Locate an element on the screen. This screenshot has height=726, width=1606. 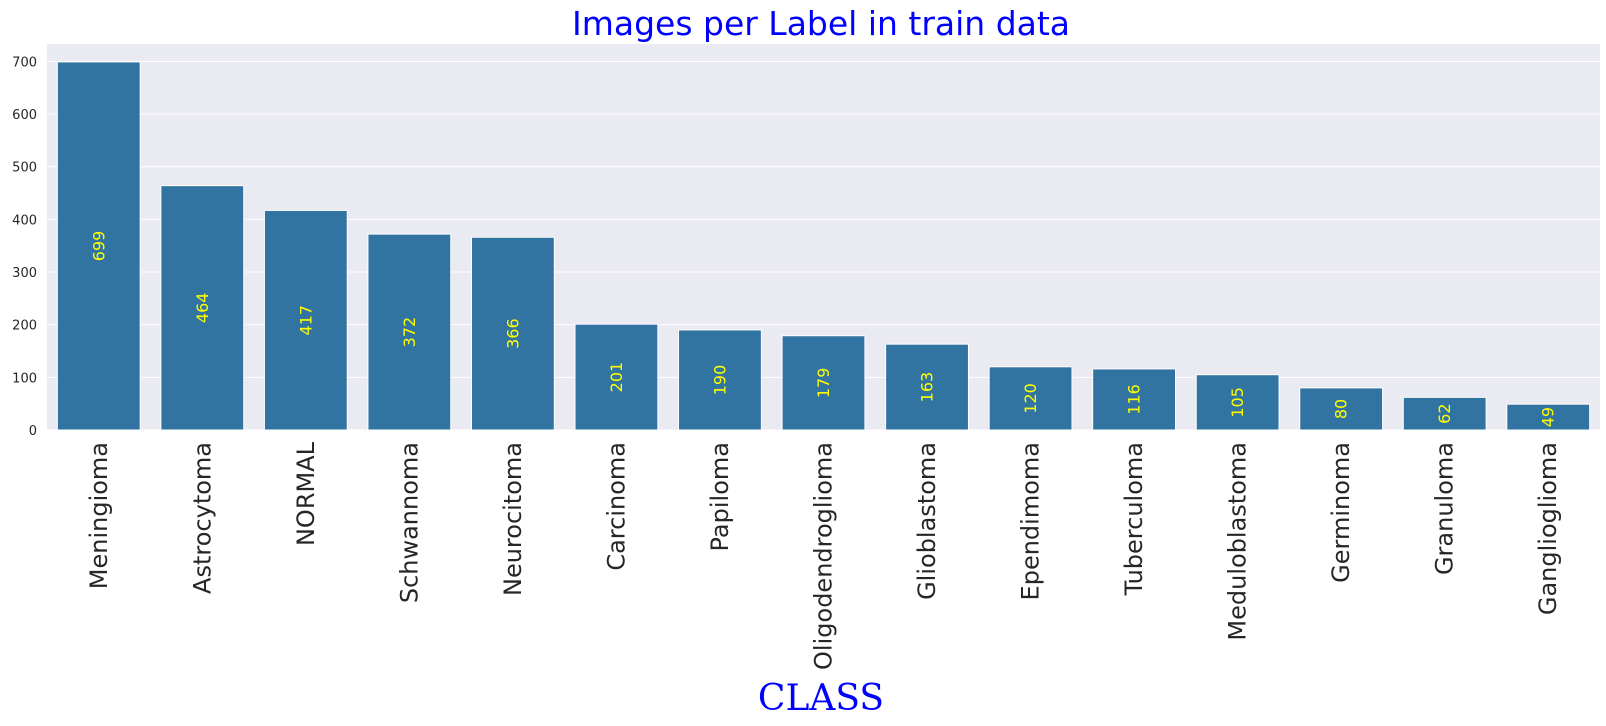
y-tick-label: 600 is located at coordinates (24, 115).